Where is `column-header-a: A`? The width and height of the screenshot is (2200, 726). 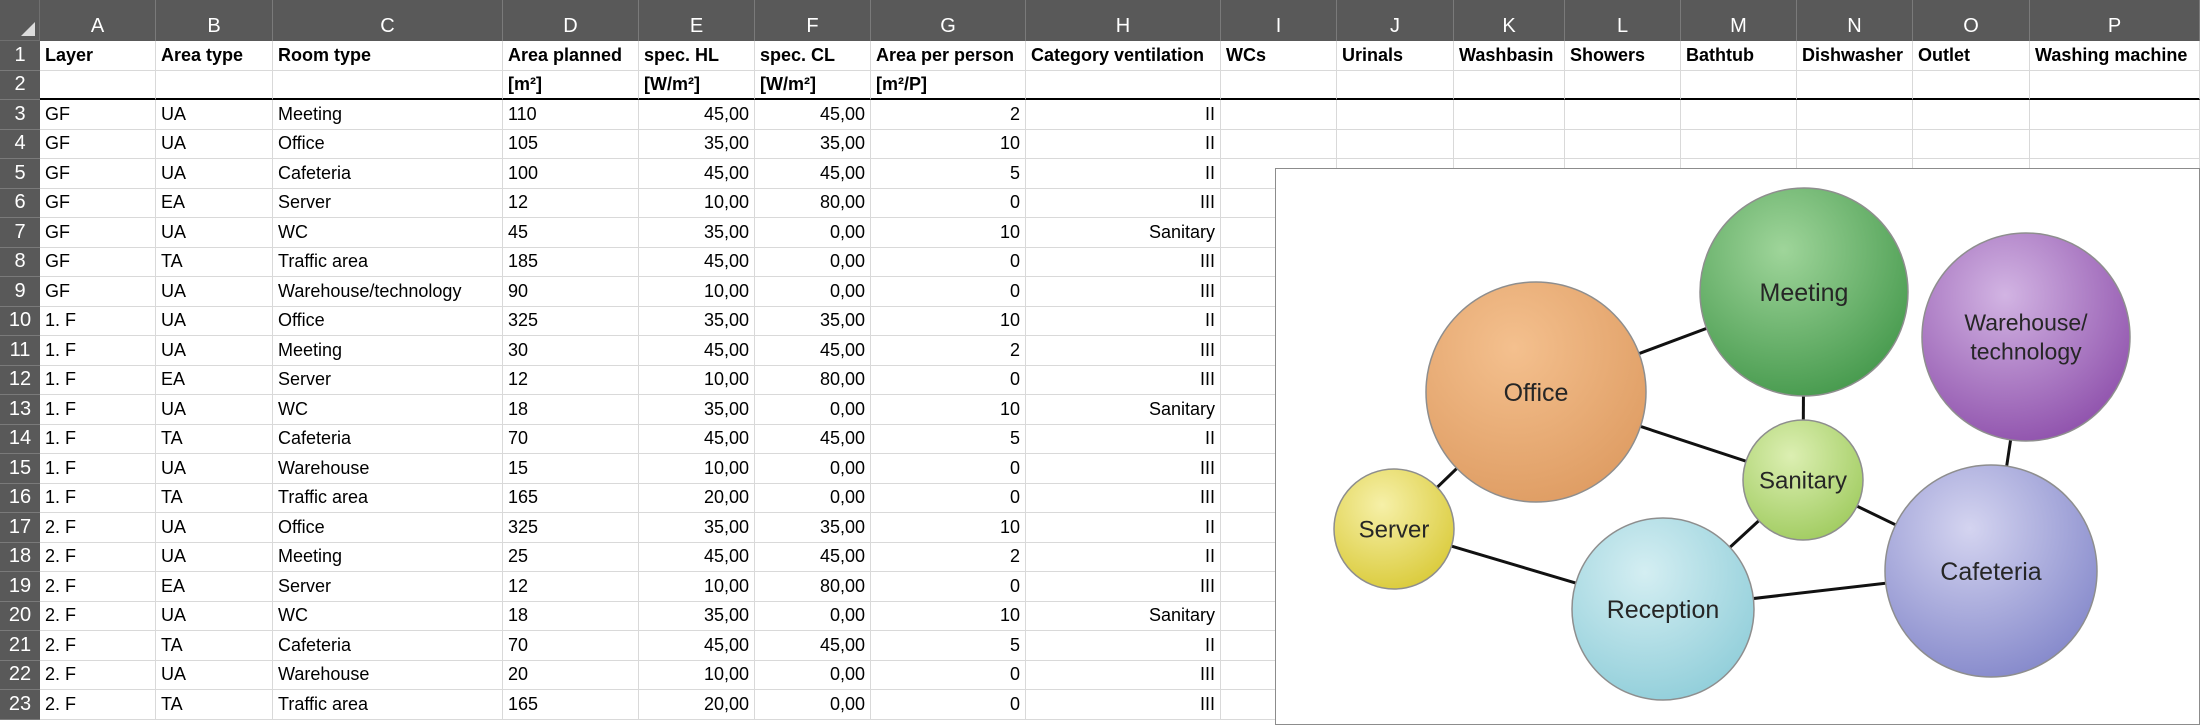 column-header-a: A is located at coordinates (98, 20).